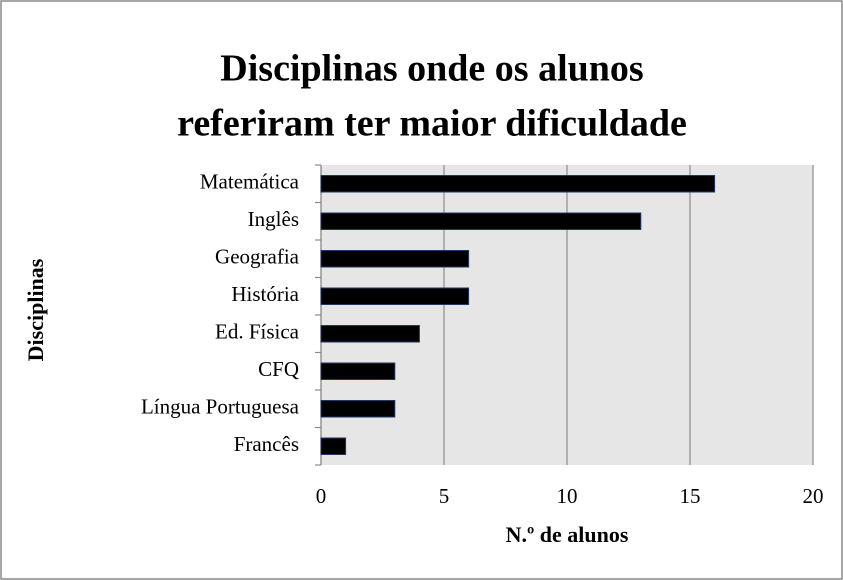 The image size is (843, 580). What do you see at coordinates (431, 69) in the screenshot?
I see `chart-title: Disciplinas onde os alunos` at bounding box center [431, 69].